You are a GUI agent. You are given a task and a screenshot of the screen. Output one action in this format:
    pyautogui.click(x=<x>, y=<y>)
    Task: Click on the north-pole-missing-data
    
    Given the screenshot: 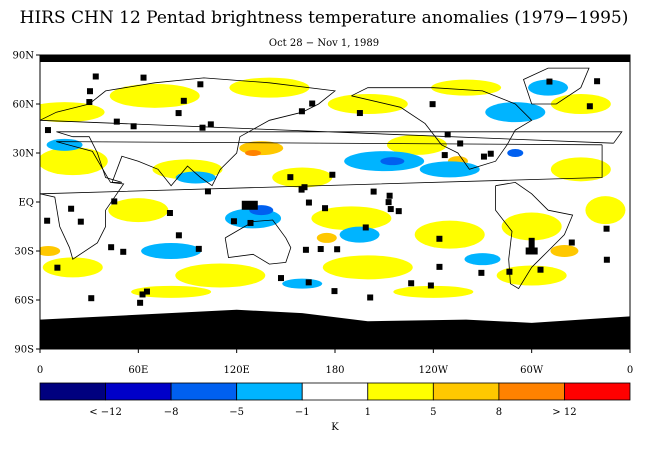 What is the action you would take?
    pyautogui.click(x=335, y=58)
    